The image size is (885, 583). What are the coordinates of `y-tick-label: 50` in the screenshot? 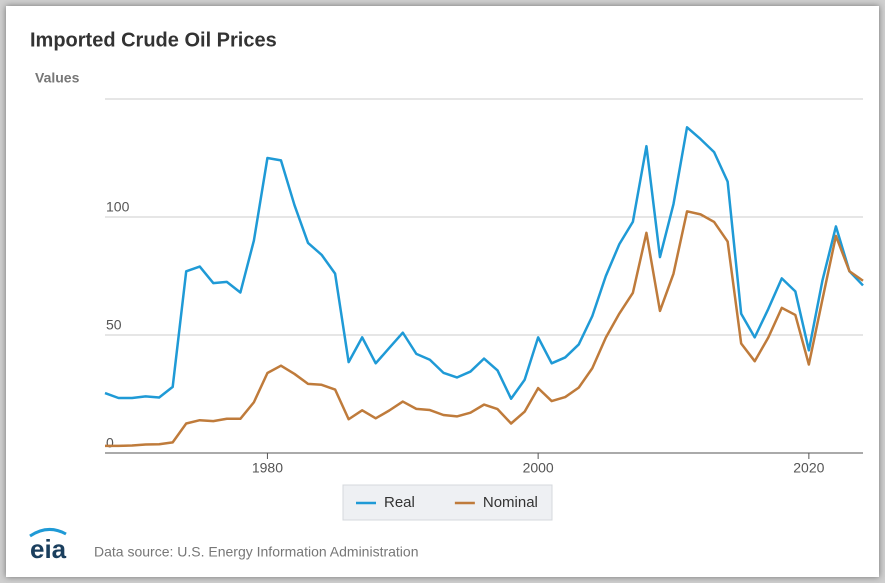 It's located at (114, 325).